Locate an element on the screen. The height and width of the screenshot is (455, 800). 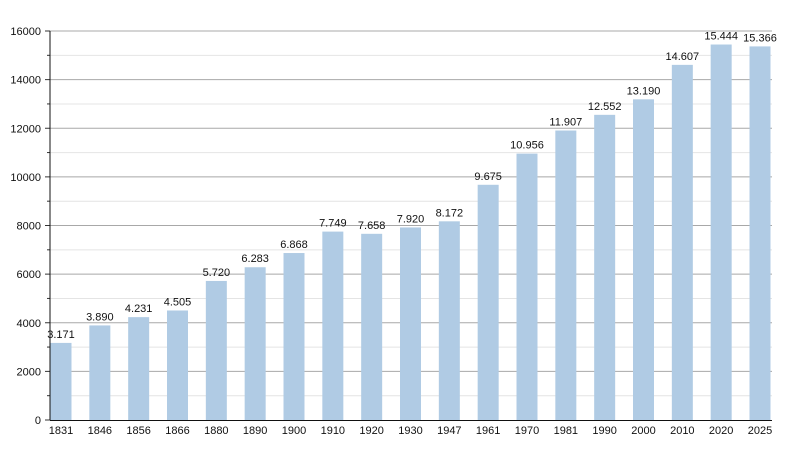
x-tick-label: 1920 is located at coordinates (371, 431).